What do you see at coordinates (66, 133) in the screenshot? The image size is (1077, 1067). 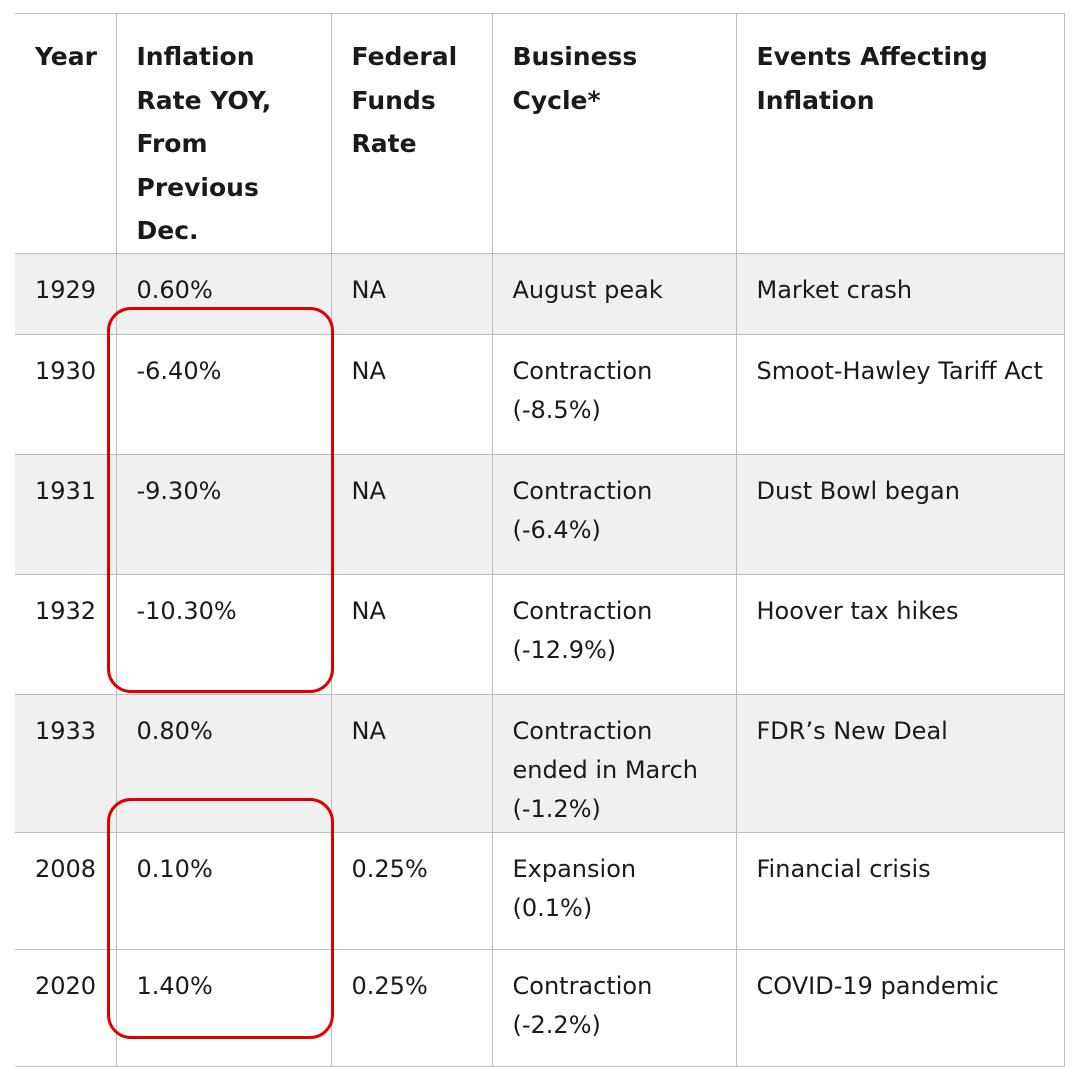 I see `header-year: Year` at bounding box center [66, 133].